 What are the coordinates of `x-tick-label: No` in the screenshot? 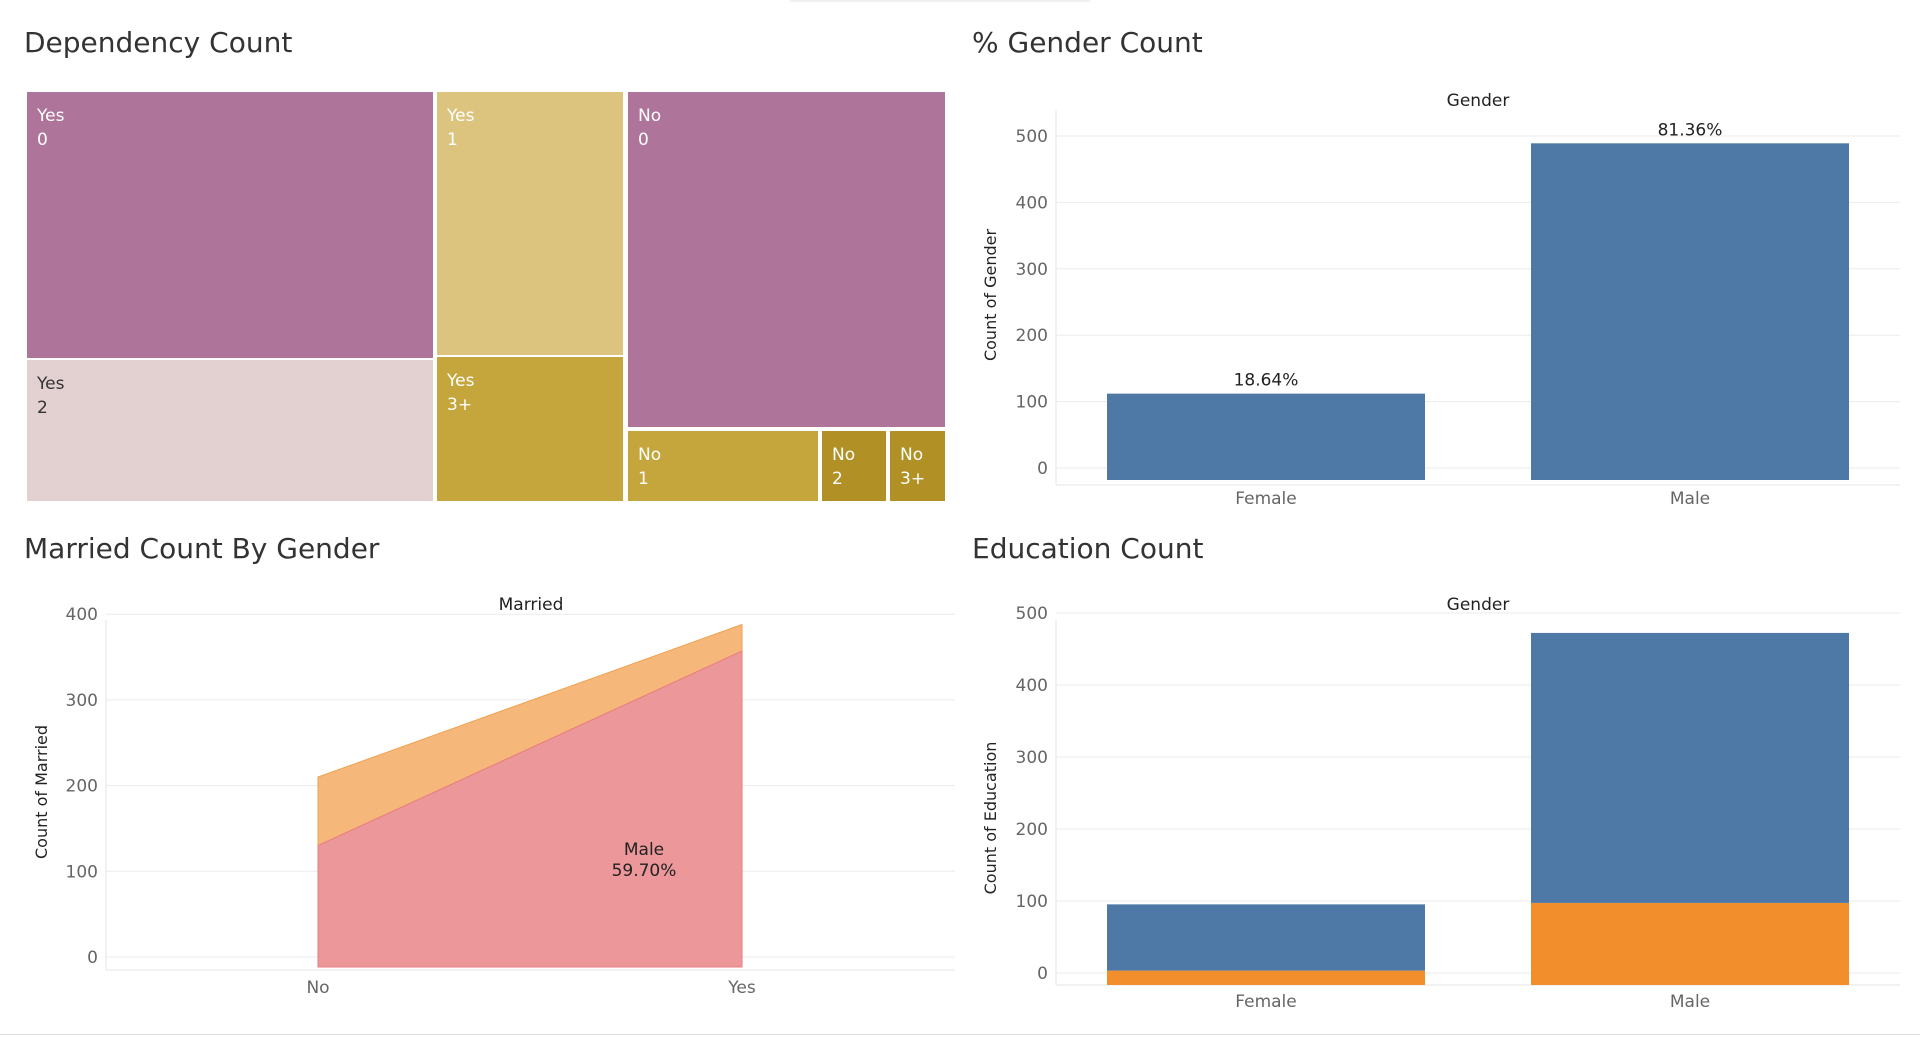 It's located at (317, 988).